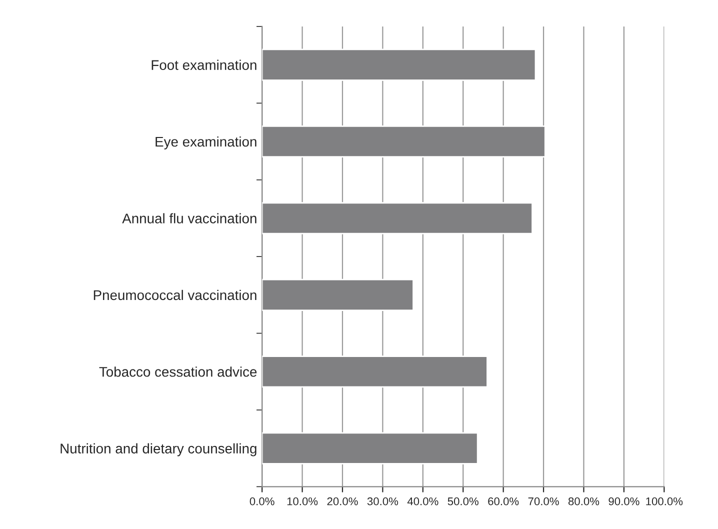 This screenshot has width=718, height=529. What do you see at coordinates (175, 295) in the screenshot?
I see `y-tick-label: Pneumococcal vaccination` at bounding box center [175, 295].